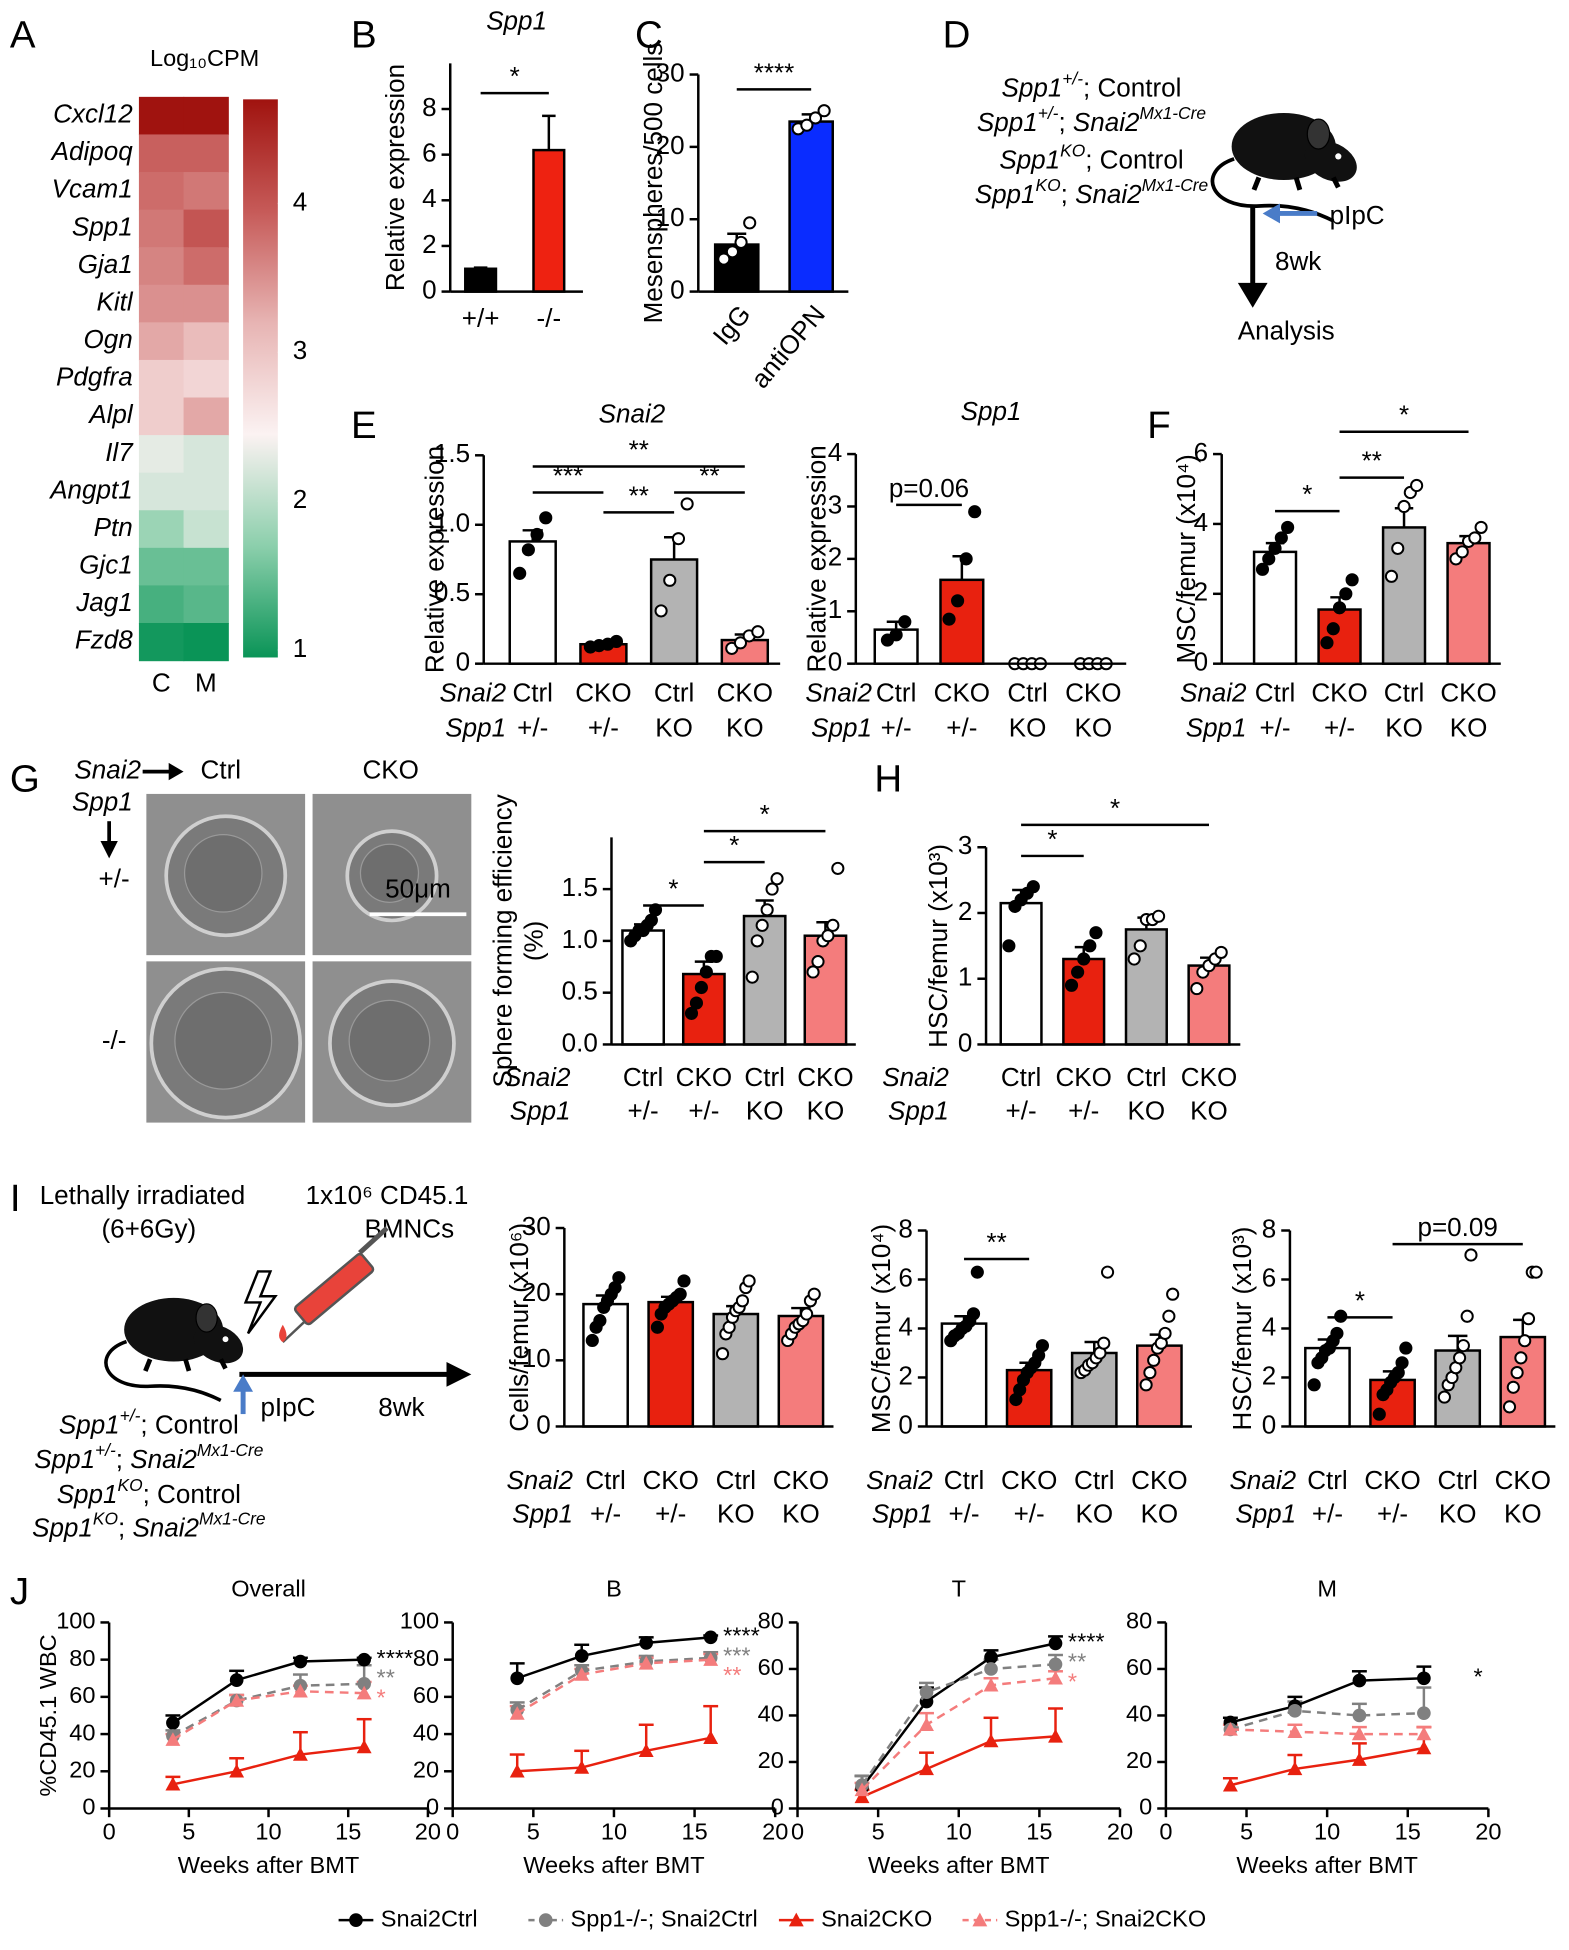  What do you see at coordinates (536, 1292) in the screenshot?
I see `y-tick-label: 20` at bounding box center [536, 1292].